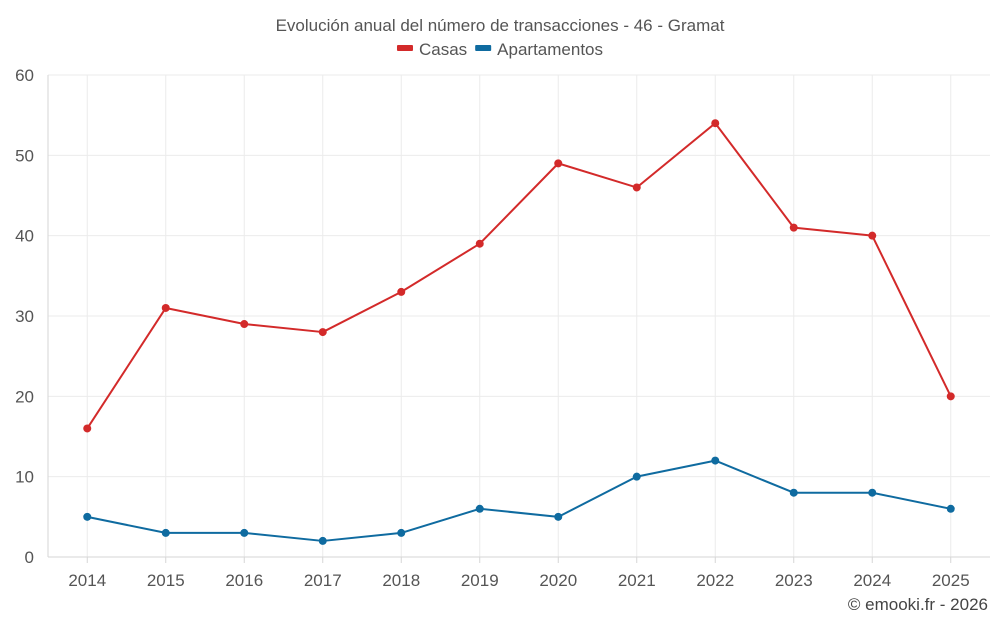 The image size is (1000, 625). I want to click on y-tick-label: 30, so click(24, 316).